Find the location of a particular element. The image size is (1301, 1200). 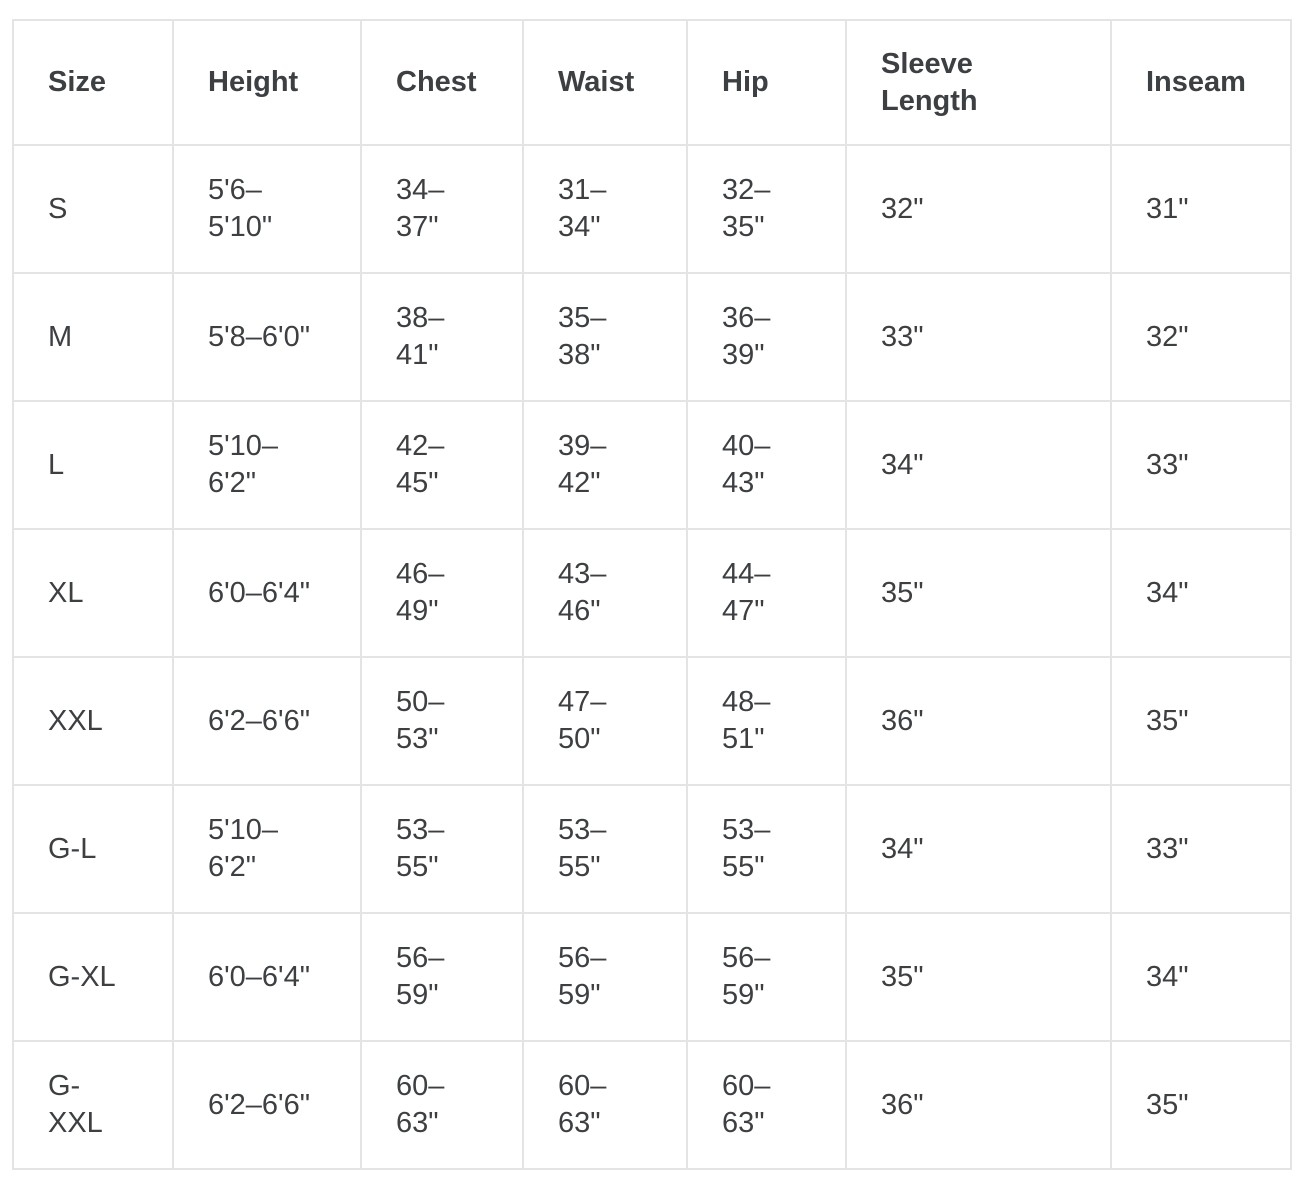

cell-chest: 46– 49" is located at coordinates (442, 593).